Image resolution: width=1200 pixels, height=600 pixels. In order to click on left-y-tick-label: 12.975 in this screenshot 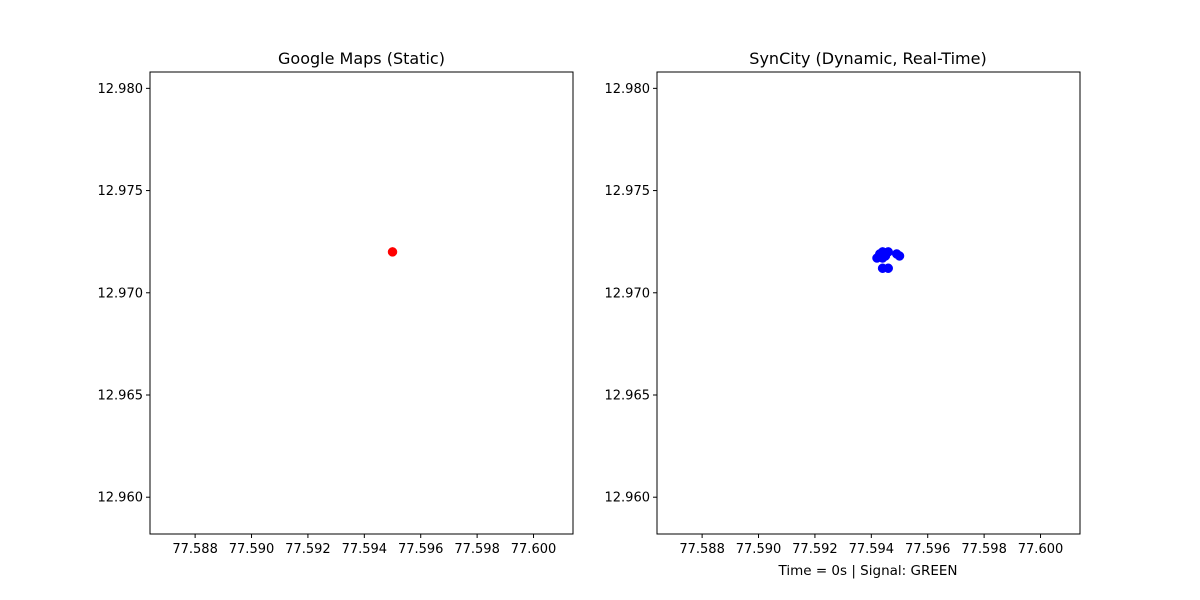, I will do `click(121, 191)`.